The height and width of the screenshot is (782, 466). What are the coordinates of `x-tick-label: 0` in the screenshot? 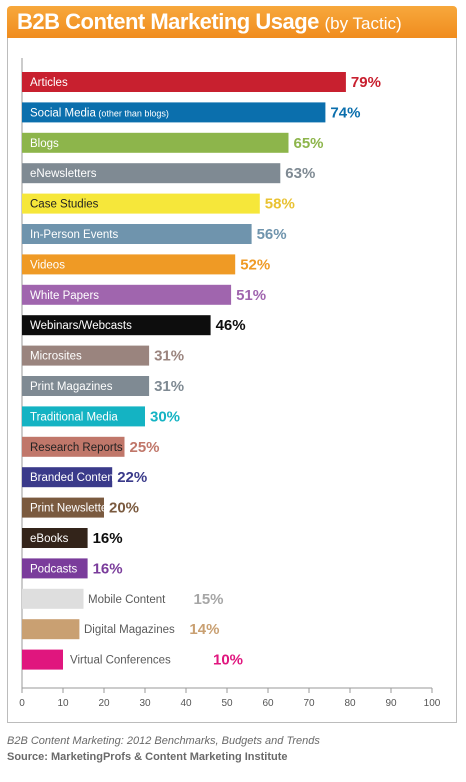 It's located at (22, 703).